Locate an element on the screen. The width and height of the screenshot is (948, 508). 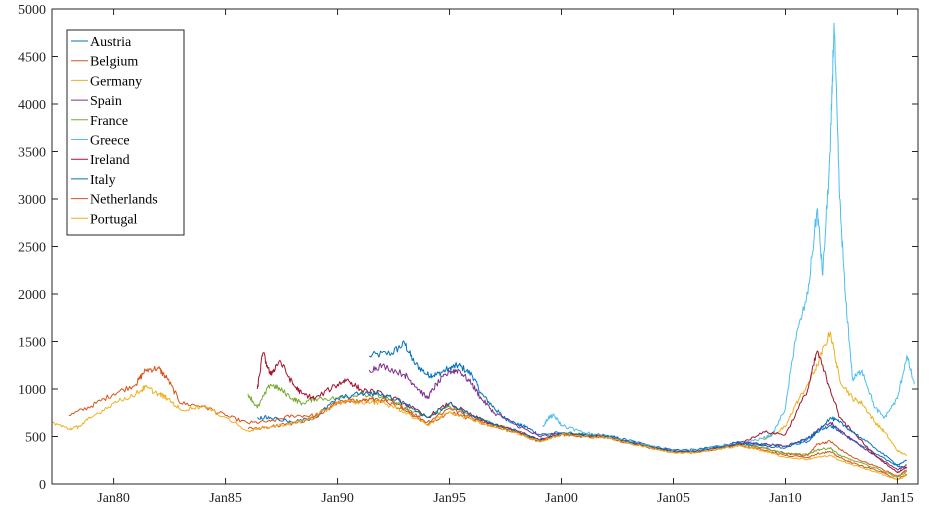
legend-label-ireland: Ireland is located at coordinates (110, 160).